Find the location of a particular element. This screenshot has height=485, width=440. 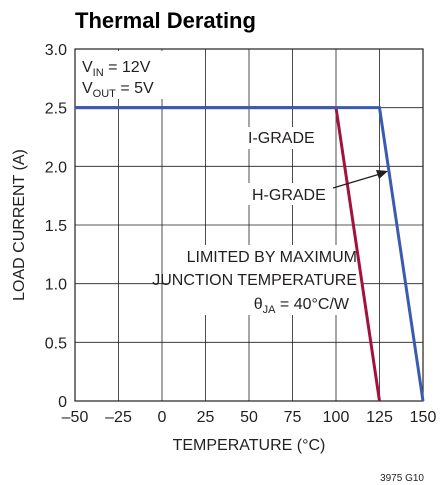

vin-label: VIN = 12V is located at coordinates (116, 69).